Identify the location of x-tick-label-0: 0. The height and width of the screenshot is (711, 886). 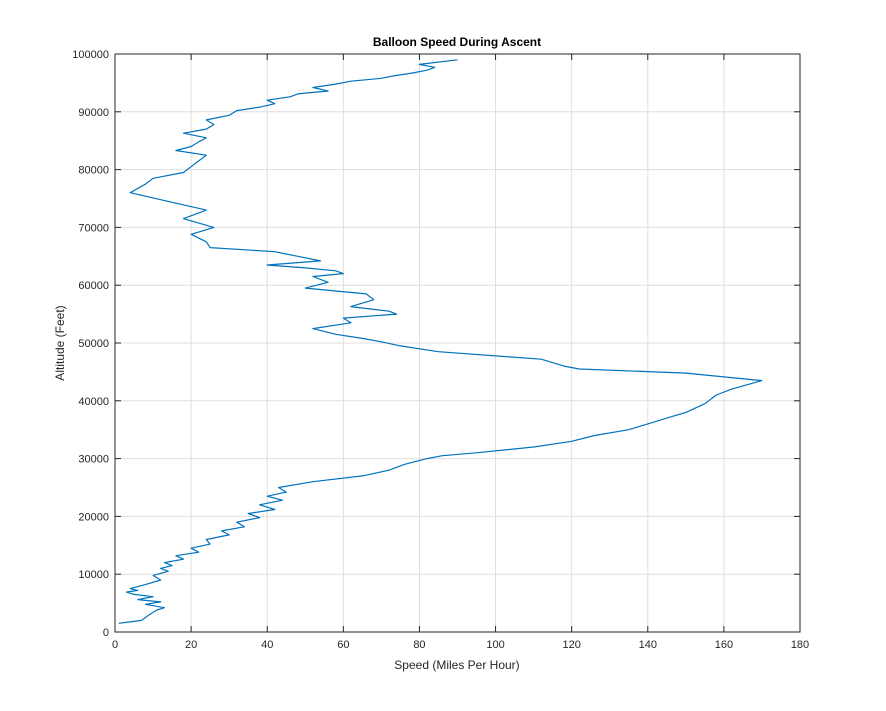
(115, 645).